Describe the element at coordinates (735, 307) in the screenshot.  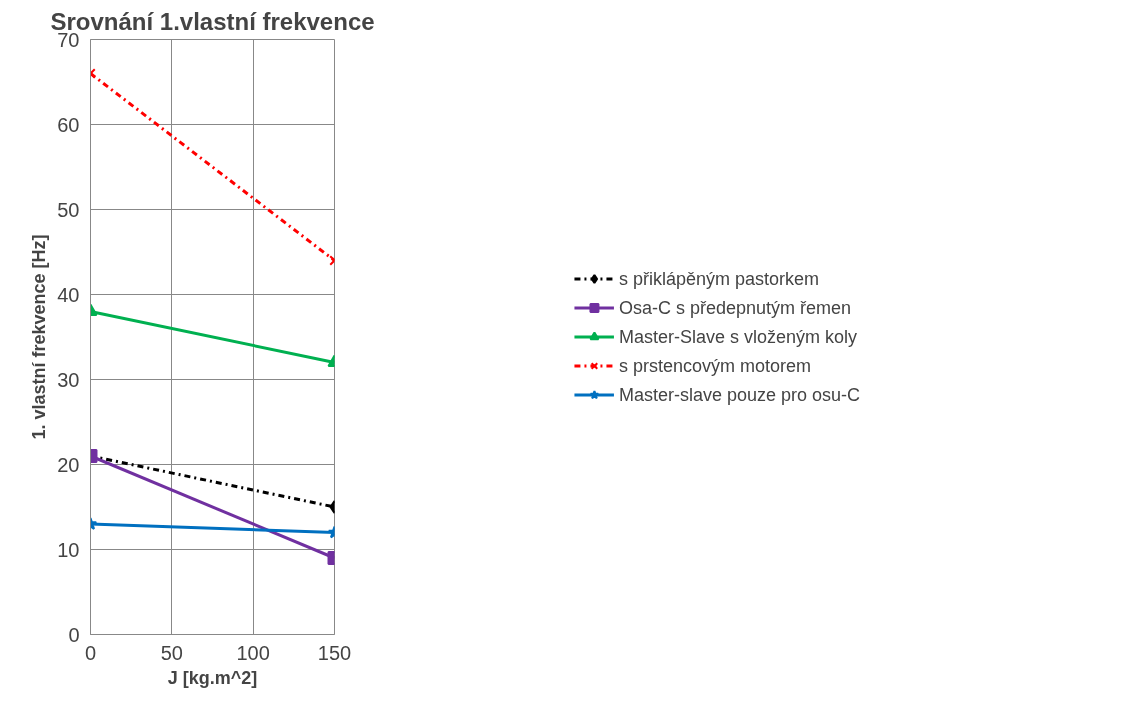
I see `legend-label: Osa-C s předepnutým řemen` at that location.